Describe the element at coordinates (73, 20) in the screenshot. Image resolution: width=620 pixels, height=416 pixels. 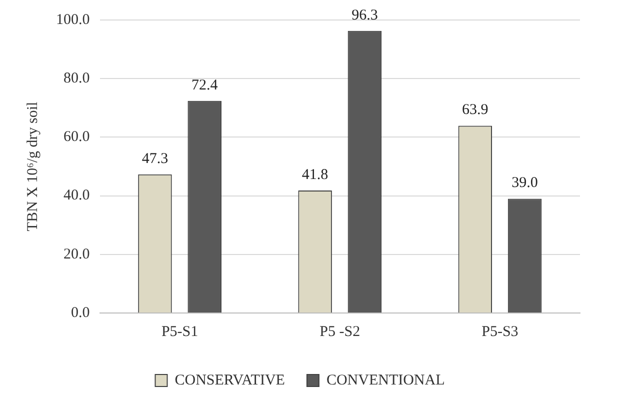
I see `y-tick-label: 100.0` at that location.